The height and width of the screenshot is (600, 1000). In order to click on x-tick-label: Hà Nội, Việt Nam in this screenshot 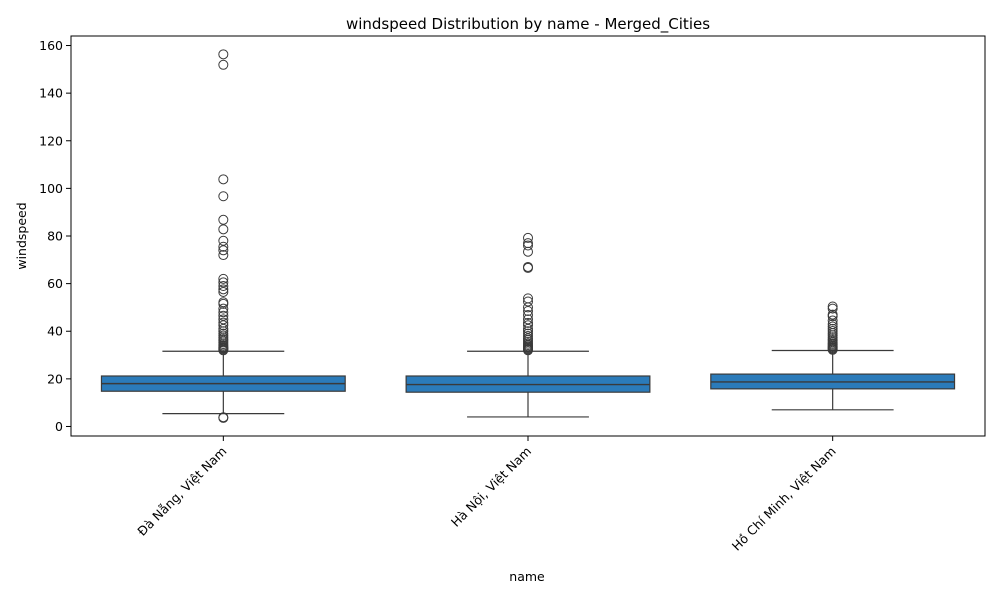, I will do `click(491, 487)`.